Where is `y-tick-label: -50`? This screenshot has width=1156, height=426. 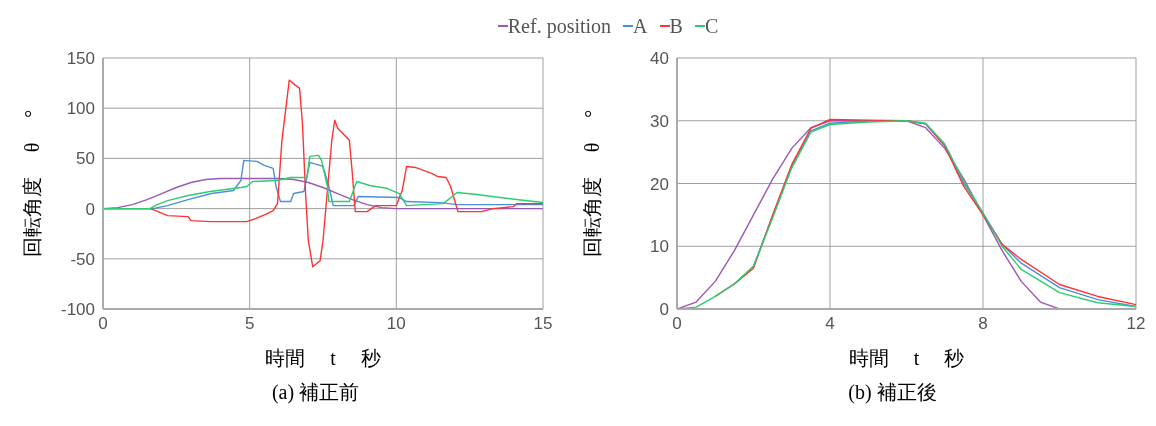 y-tick-label: -50 is located at coordinates (82, 259).